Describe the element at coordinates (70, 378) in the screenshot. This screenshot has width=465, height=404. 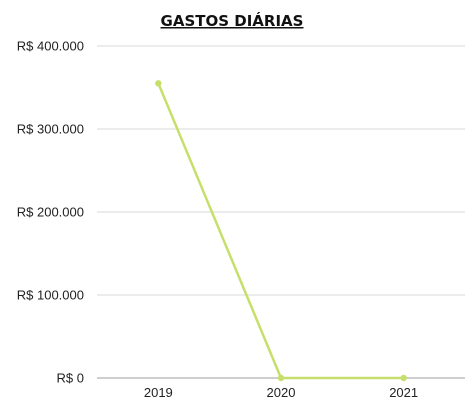
I see `y-tick-label: R$ 0` at that location.